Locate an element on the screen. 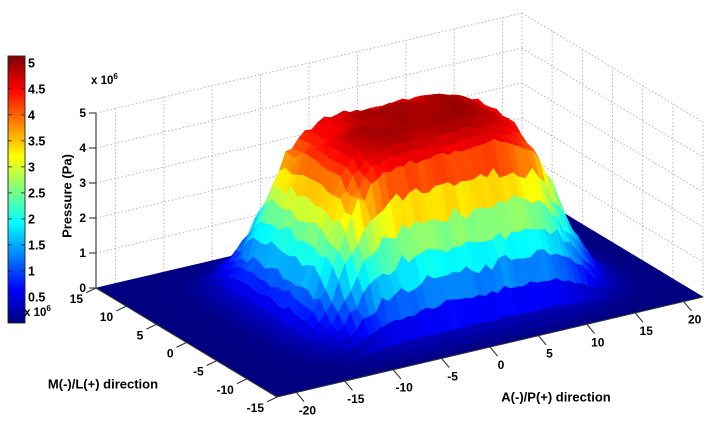 Image resolution: width=720 pixels, height=427 pixels. y-axis-title: M(-)/L(+) direction is located at coordinates (103, 384).